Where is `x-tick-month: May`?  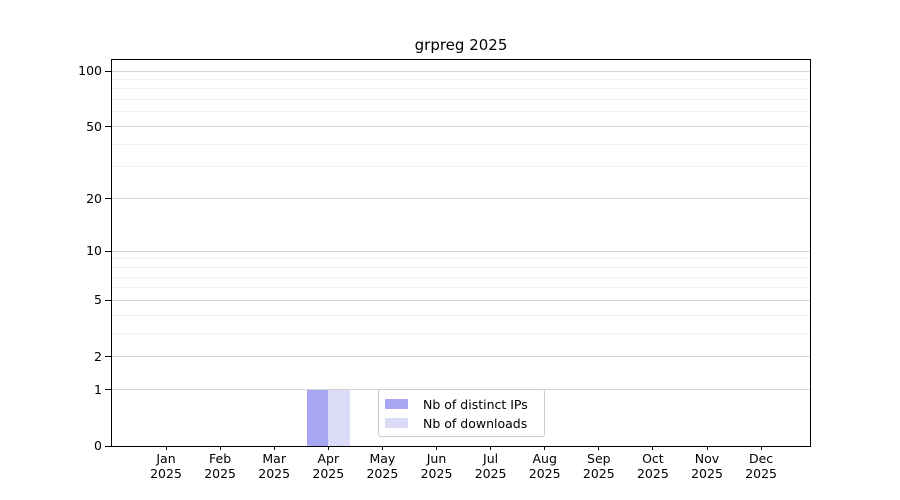
x-tick-month: May is located at coordinates (382, 458).